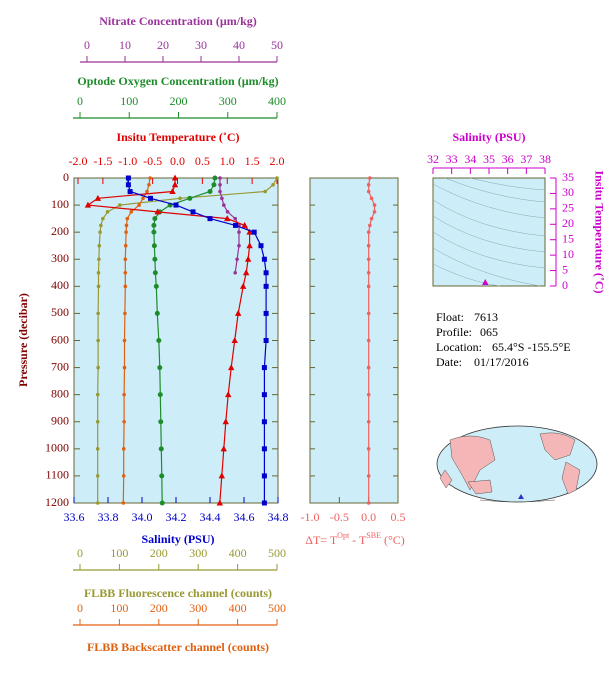 This screenshot has width=616, height=694. I want to click on x-tick-label: 400, so click(277, 101).